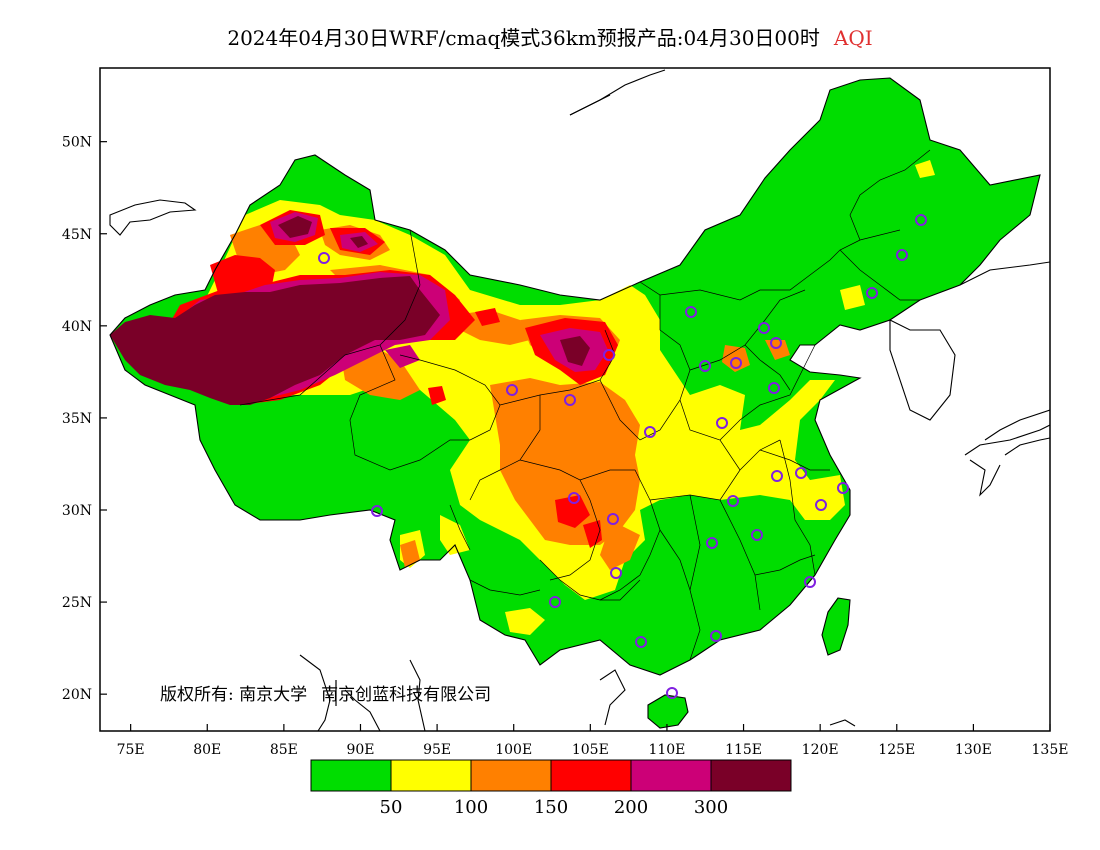 The height and width of the screenshot is (850, 1100). I want to click on copyright-note: 版权所有: 南京大学 南京创蓝科技有限公司, so click(325, 692).